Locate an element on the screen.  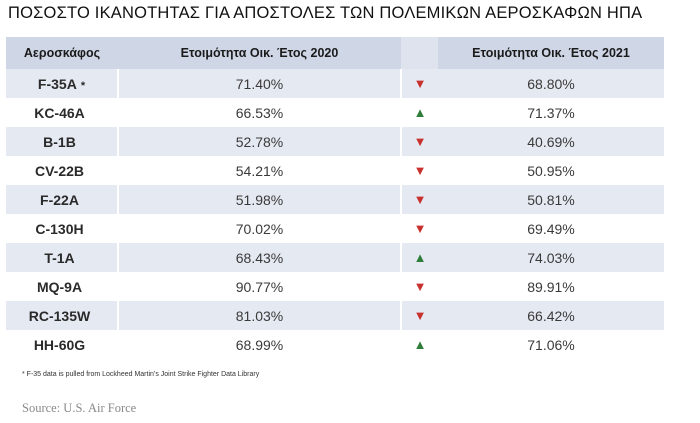
aircraft-name: F-35A is located at coordinates (57, 83).